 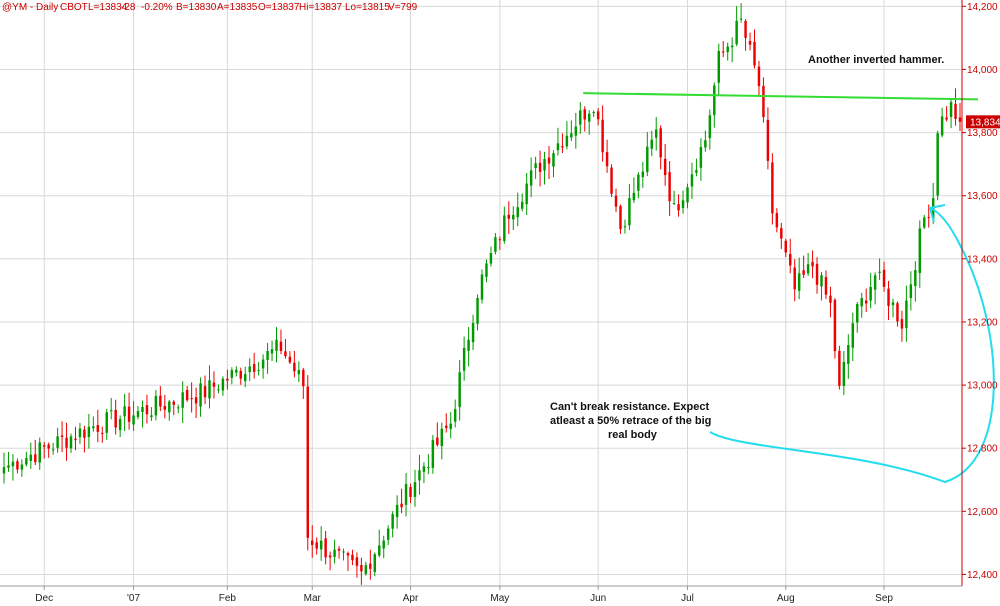 What do you see at coordinates (982, 259) in the screenshot?
I see `price-tick-label: 13,400` at bounding box center [982, 259].